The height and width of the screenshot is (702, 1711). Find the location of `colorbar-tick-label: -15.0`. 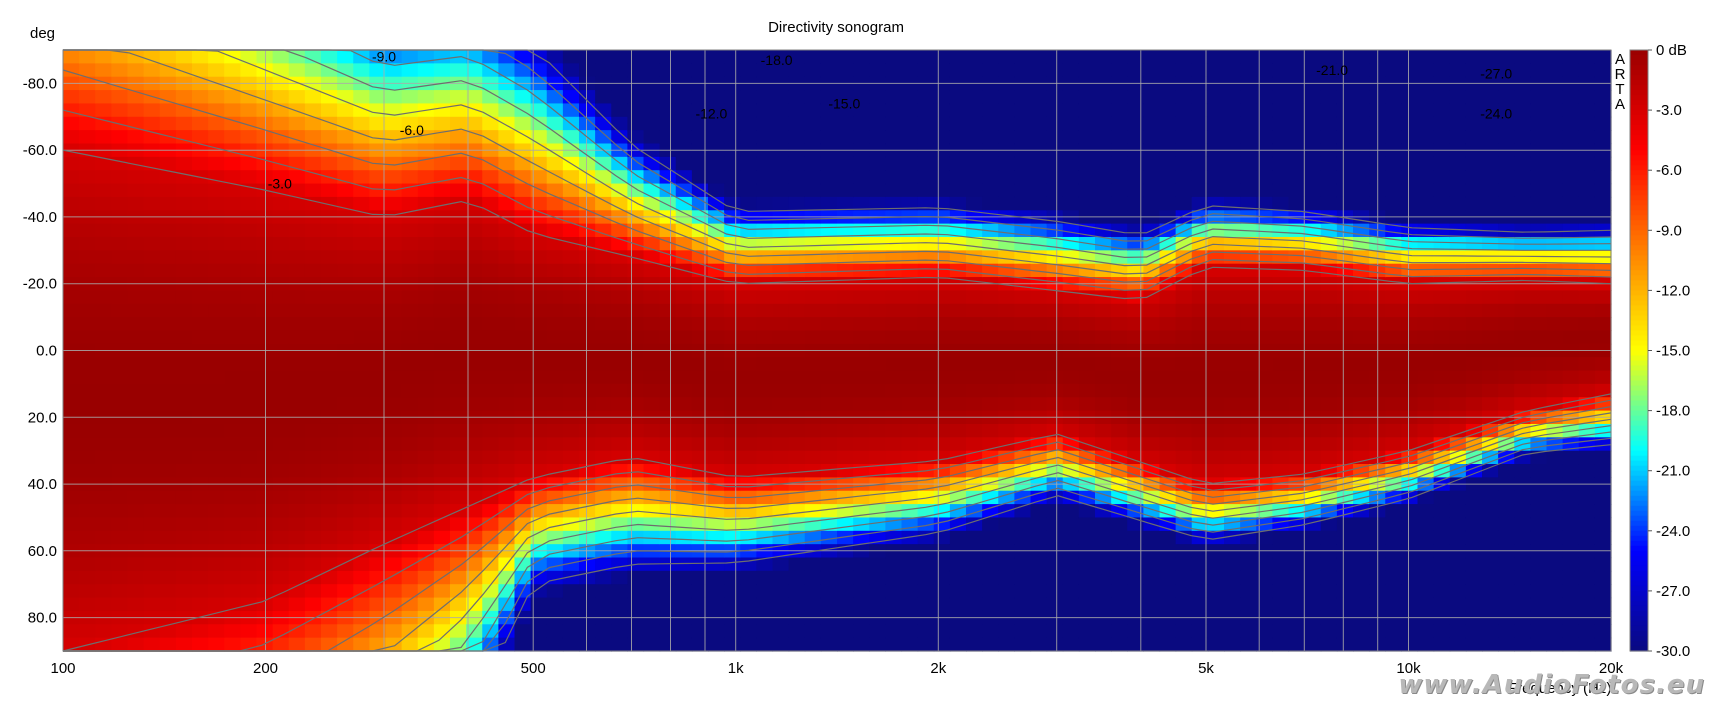

colorbar-tick-label: -15.0 is located at coordinates (1673, 351).